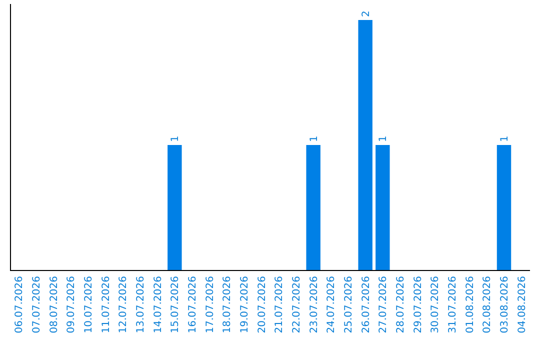 Image resolution: width=540 pixels, height=340 pixels. What do you see at coordinates (20, 305) in the screenshot?
I see `x-tick-label: 06.07.2026` at bounding box center [20, 305].